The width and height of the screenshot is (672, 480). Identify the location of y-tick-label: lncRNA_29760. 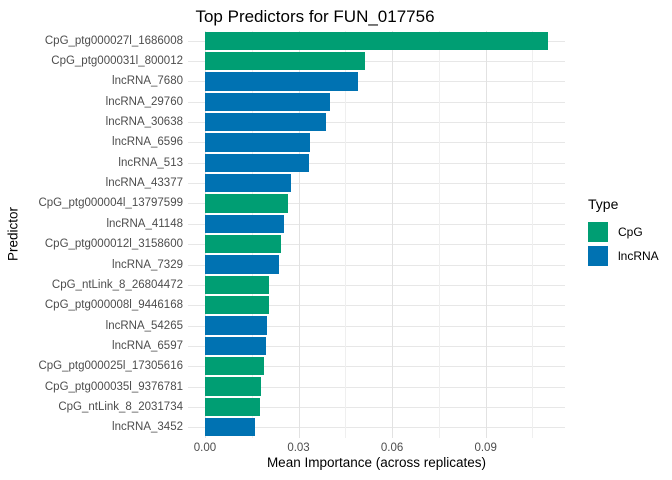
(144, 101).